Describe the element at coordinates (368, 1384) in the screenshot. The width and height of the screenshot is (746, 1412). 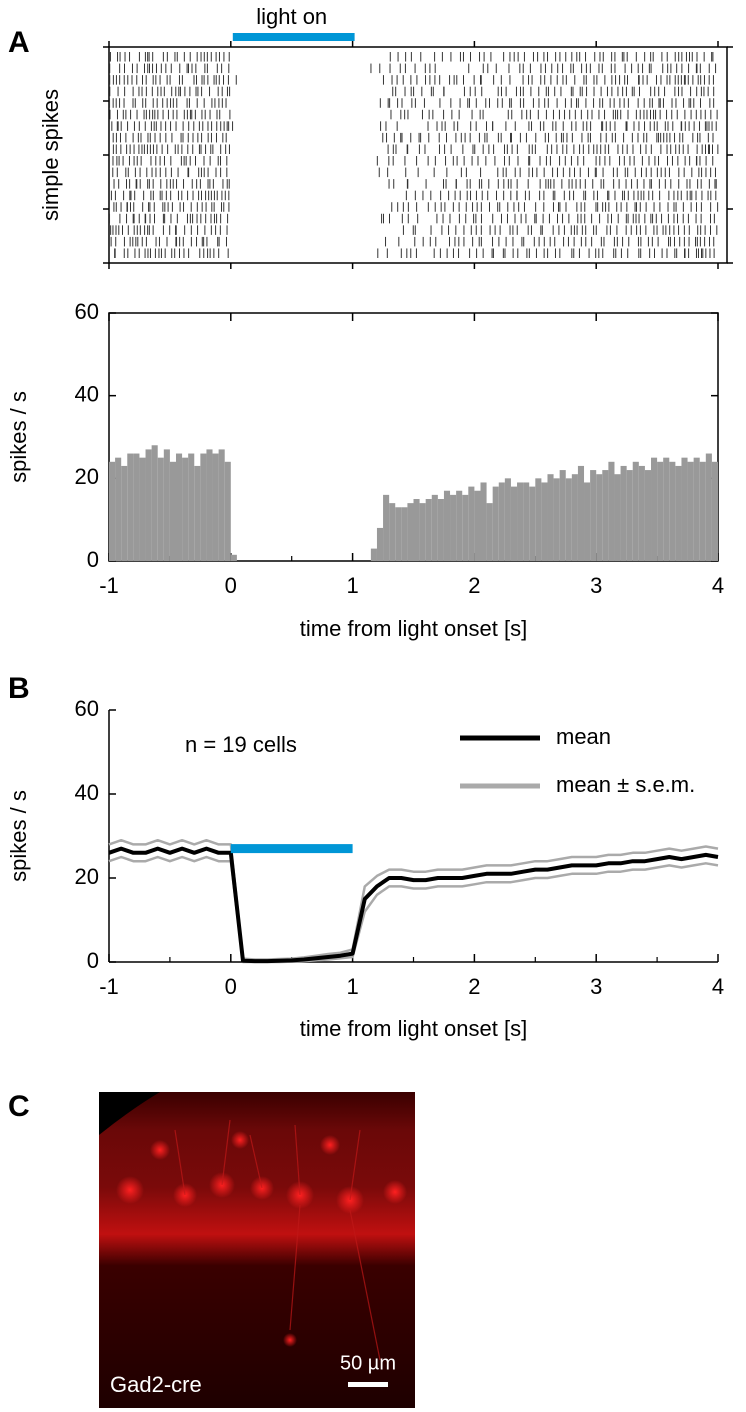
I see `scale-bar` at that location.